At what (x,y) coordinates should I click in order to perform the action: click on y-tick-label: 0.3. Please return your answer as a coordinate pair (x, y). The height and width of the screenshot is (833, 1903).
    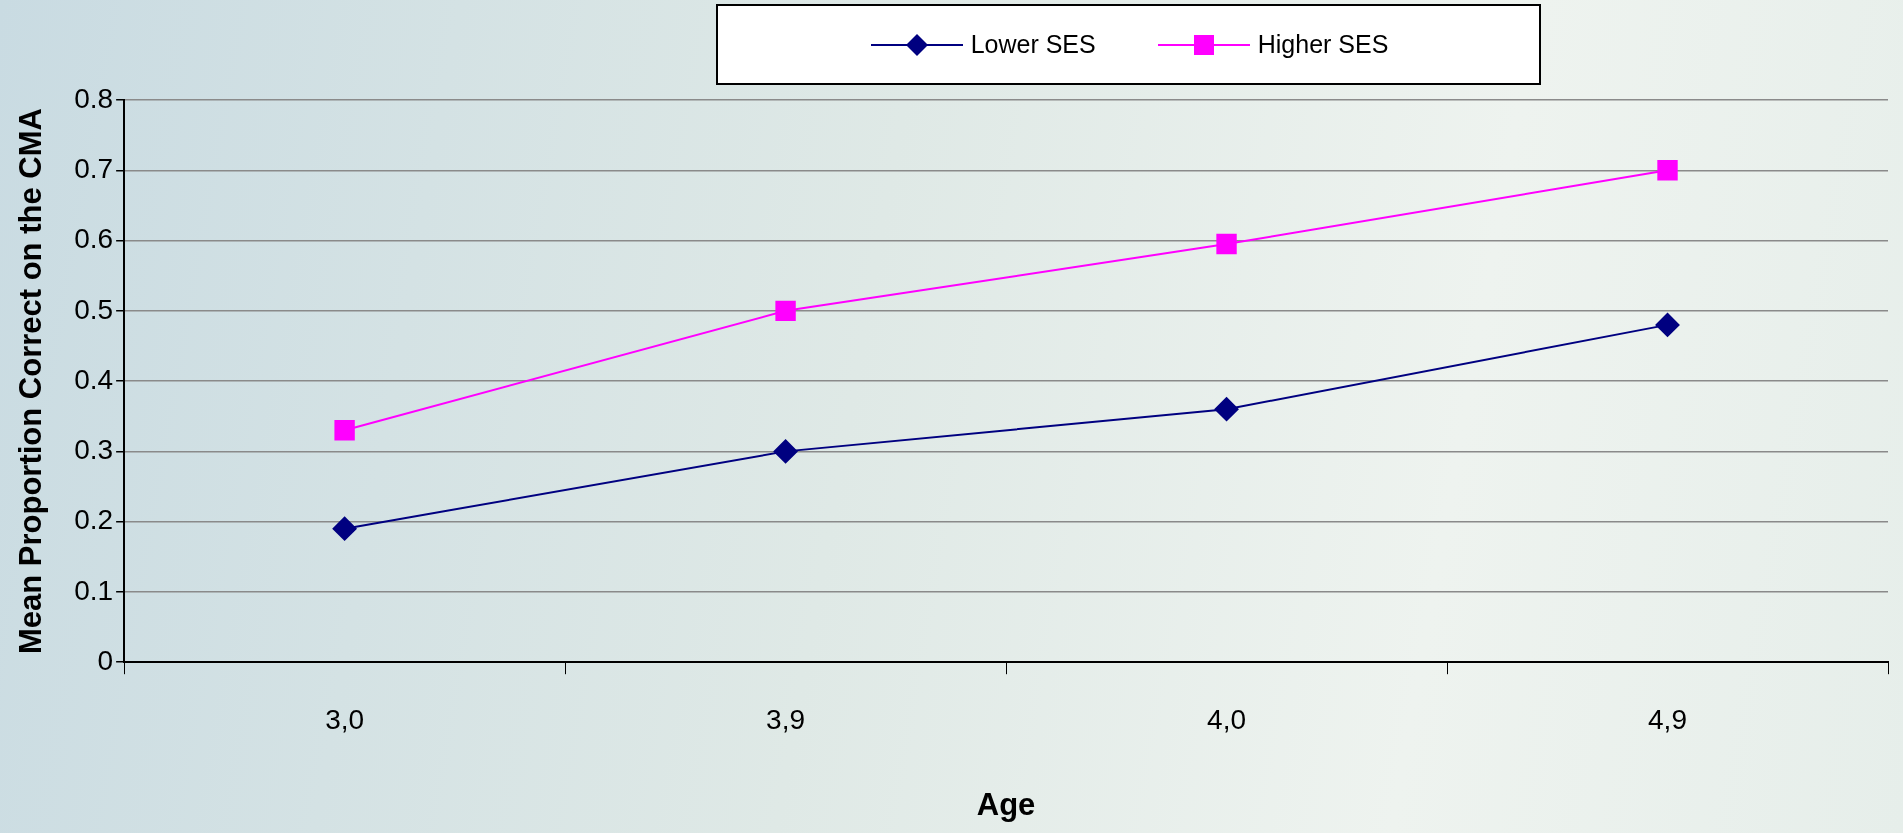
    Looking at the image, I should click on (94, 450).